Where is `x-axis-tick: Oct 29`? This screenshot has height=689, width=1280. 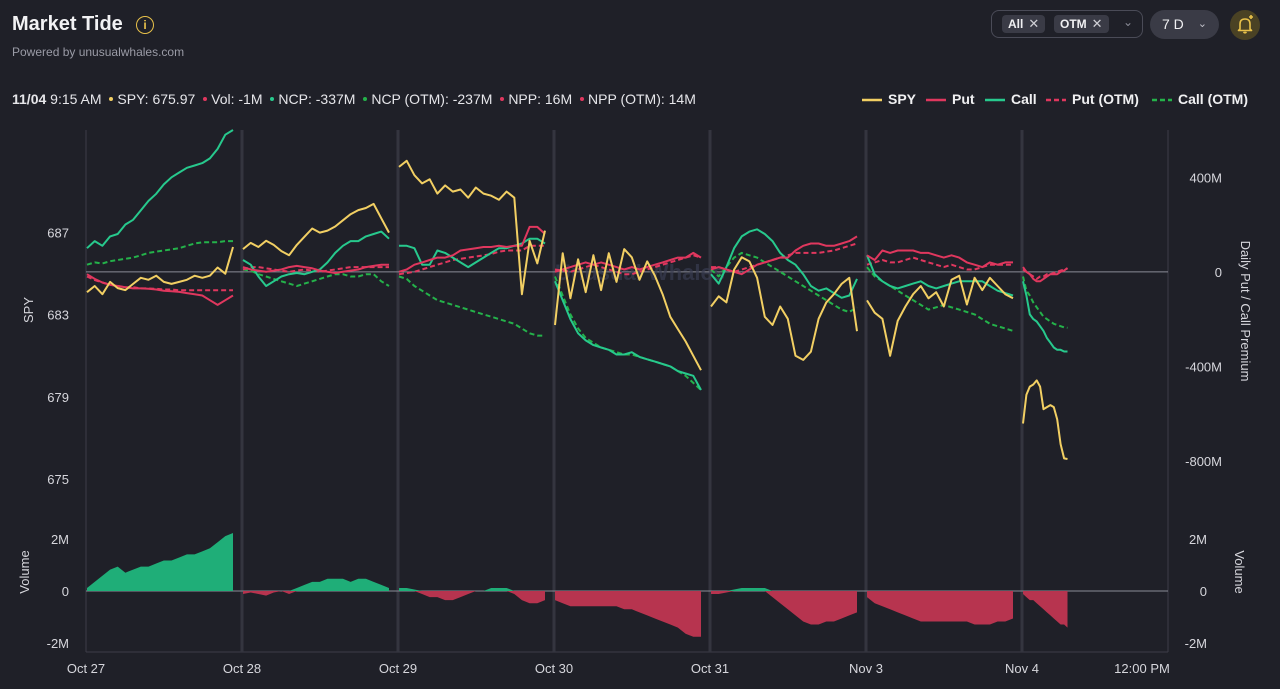
x-axis-tick: Oct 29 is located at coordinates (398, 668).